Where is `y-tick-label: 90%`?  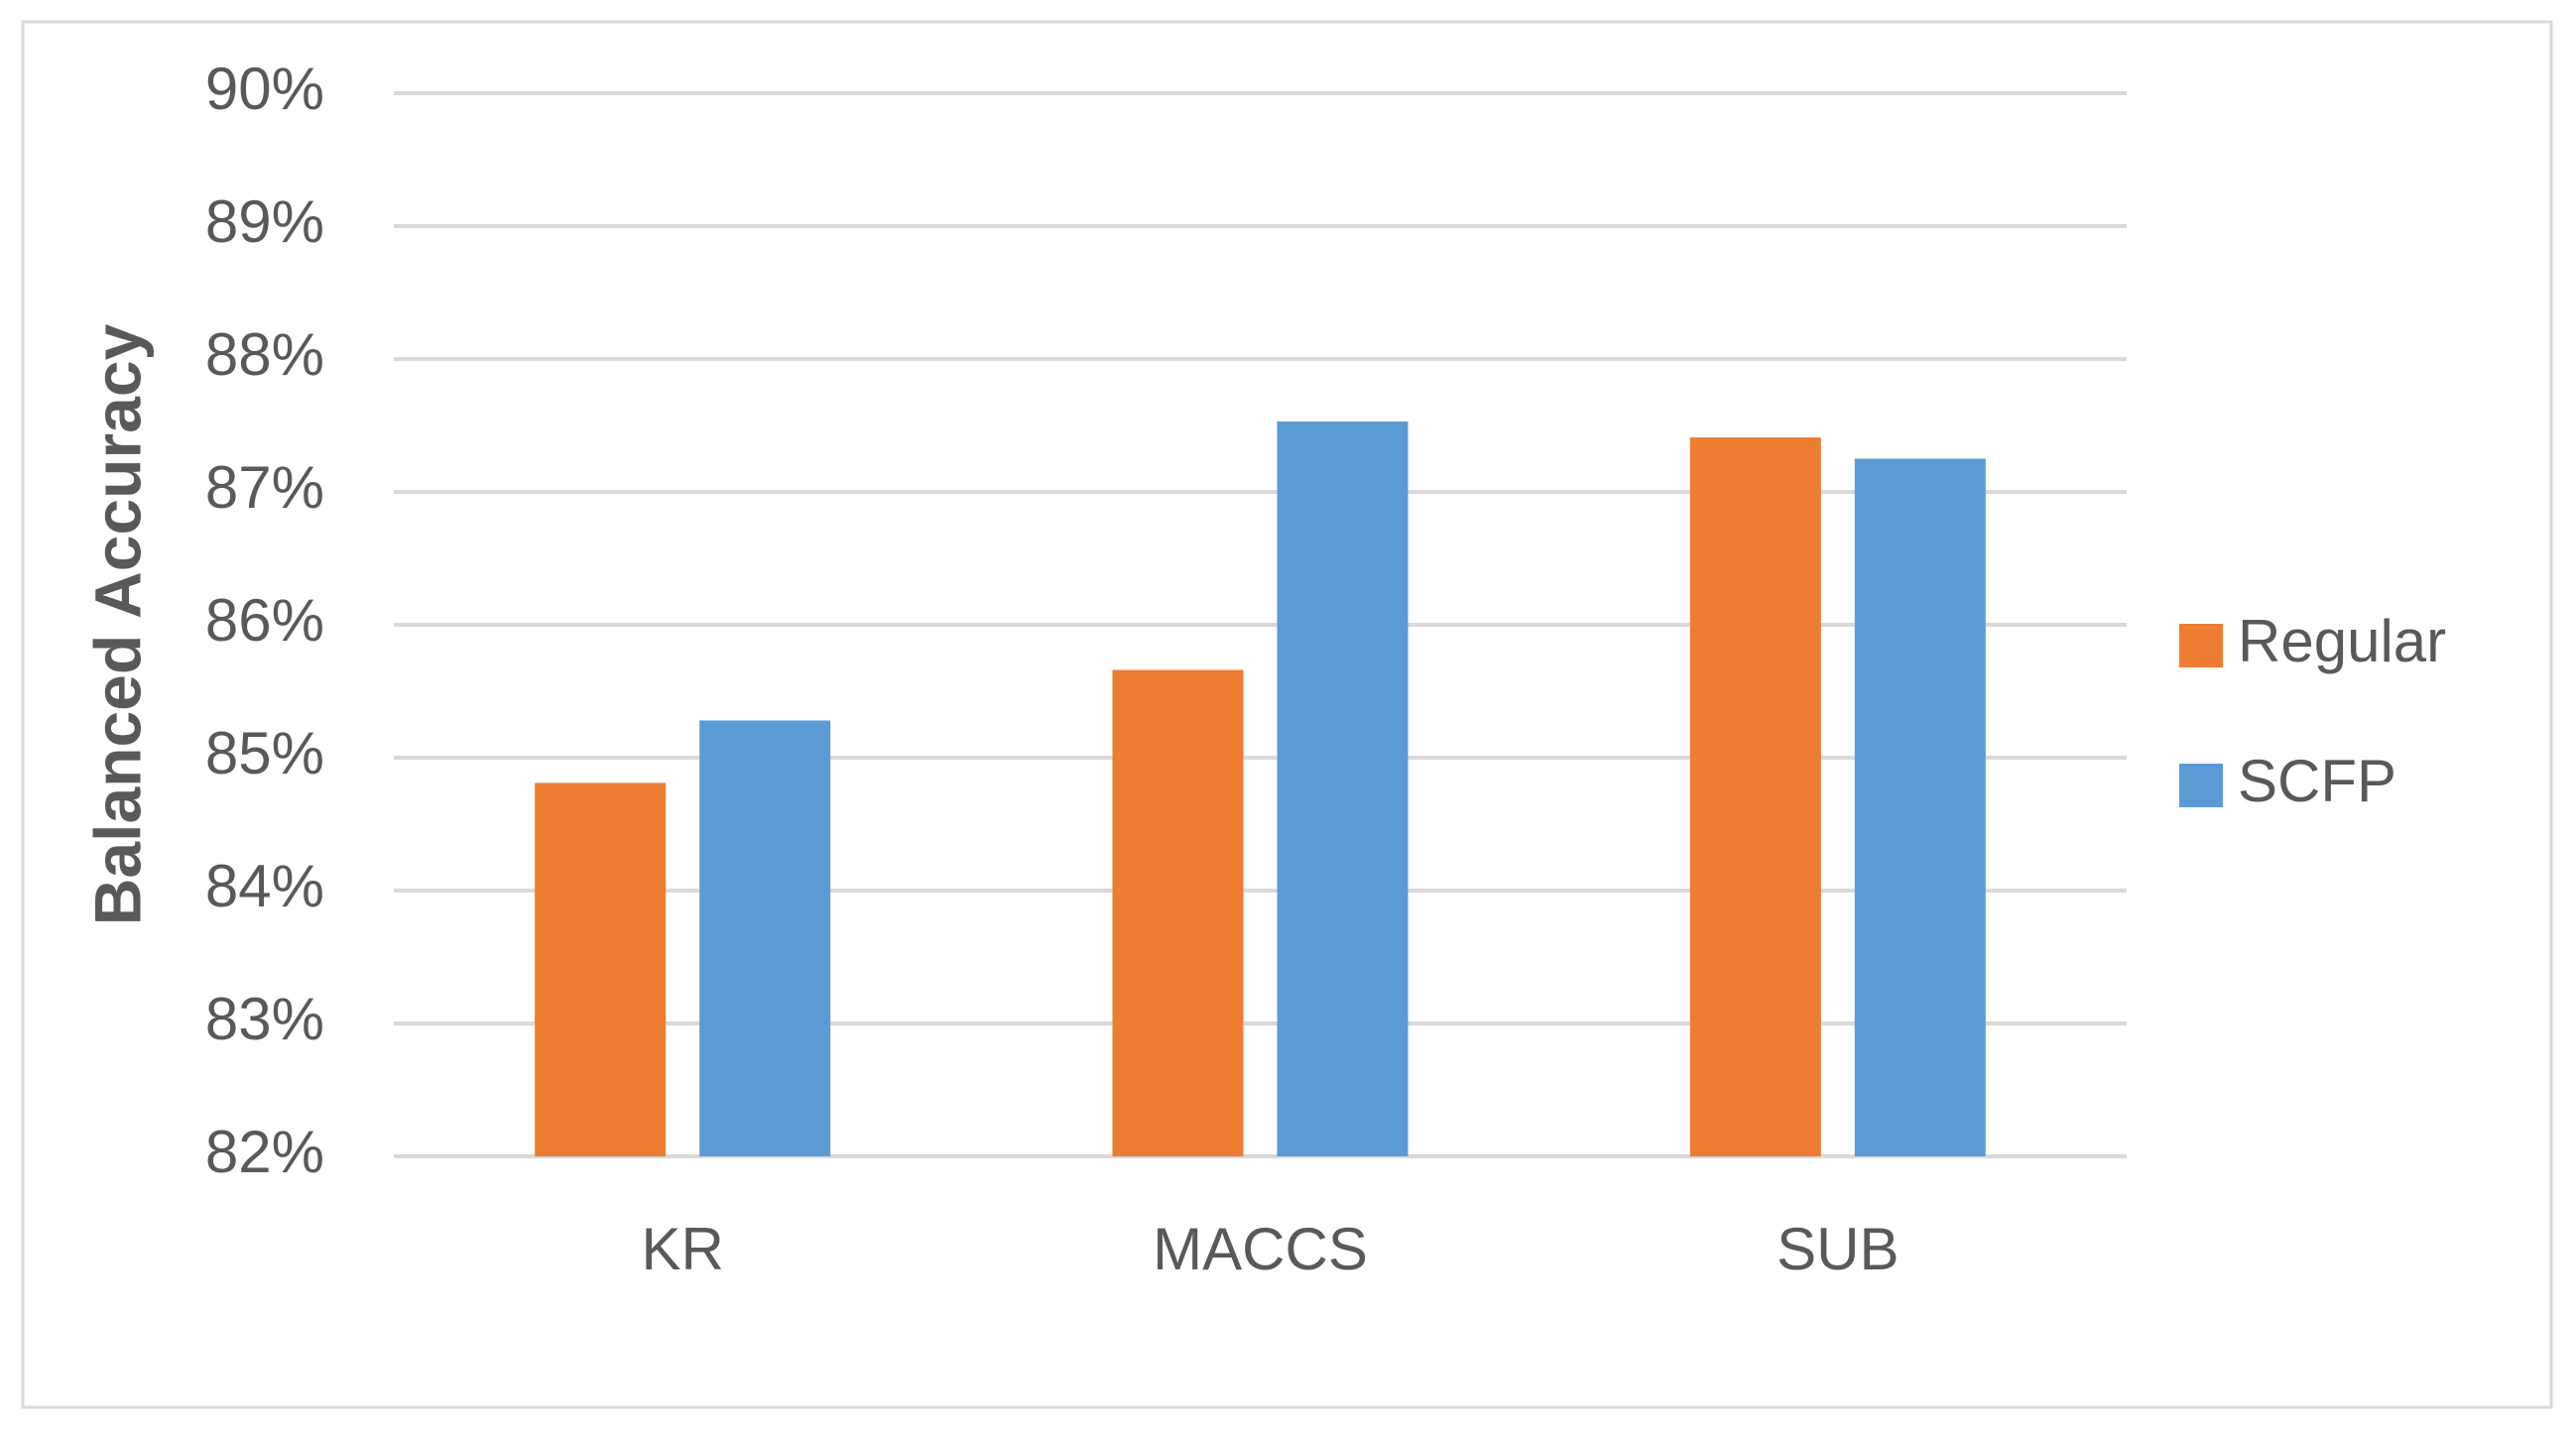
y-tick-label: 90% is located at coordinates (264, 89).